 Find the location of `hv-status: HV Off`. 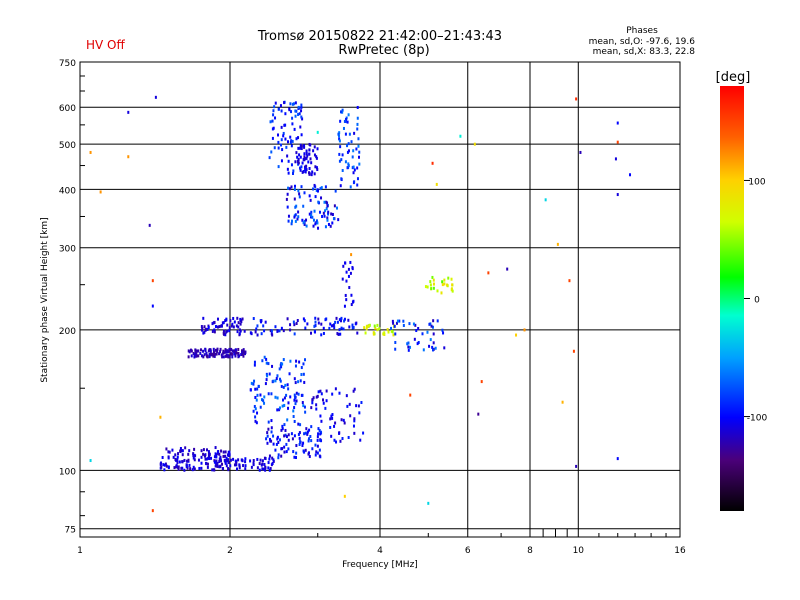

hv-status: HV Off is located at coordinates (105, 45).